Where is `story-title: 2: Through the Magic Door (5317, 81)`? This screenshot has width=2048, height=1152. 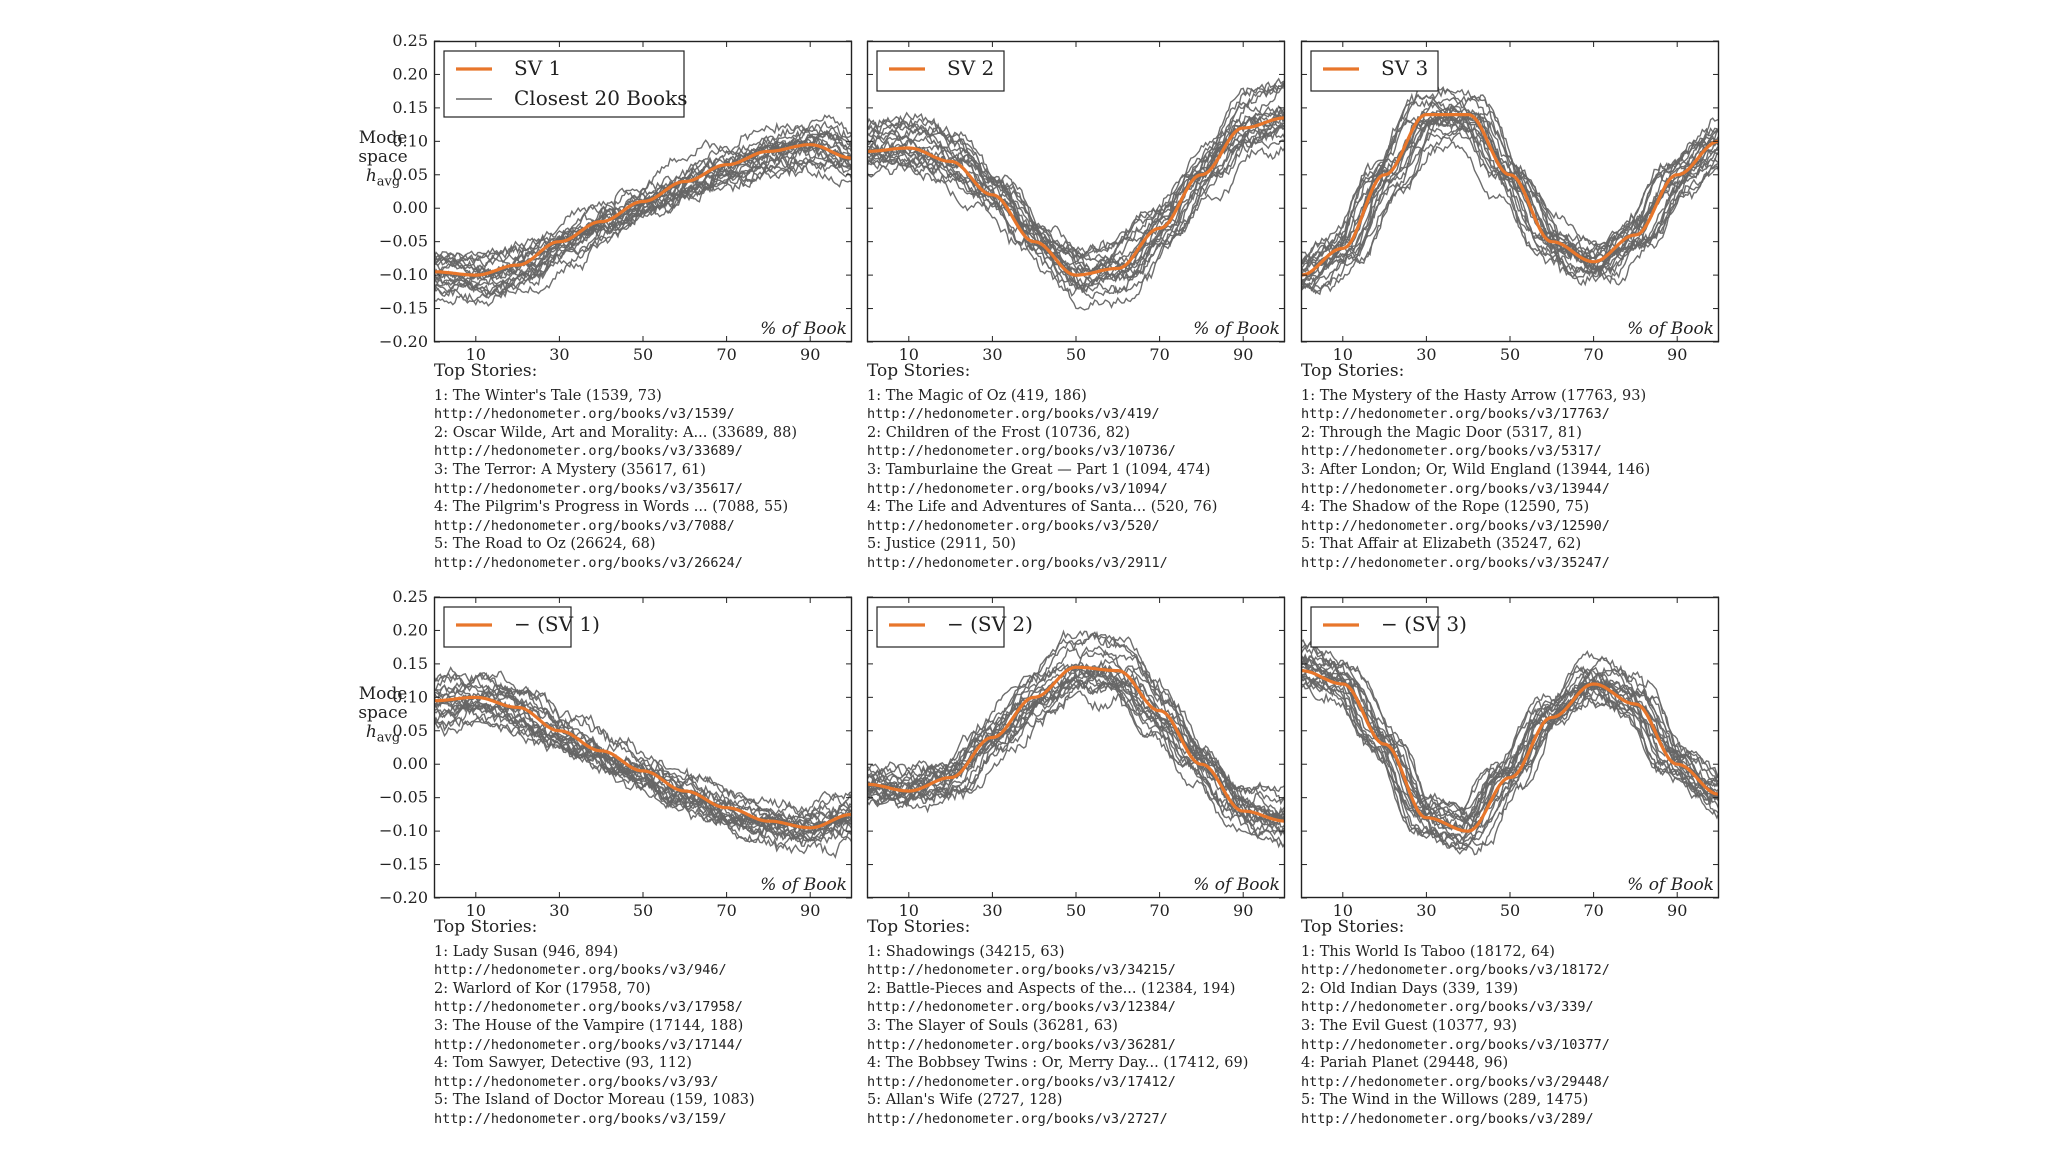 story-title: 2: Through the Magic Door (5317, 81) is located at coordinates (1441, 432).